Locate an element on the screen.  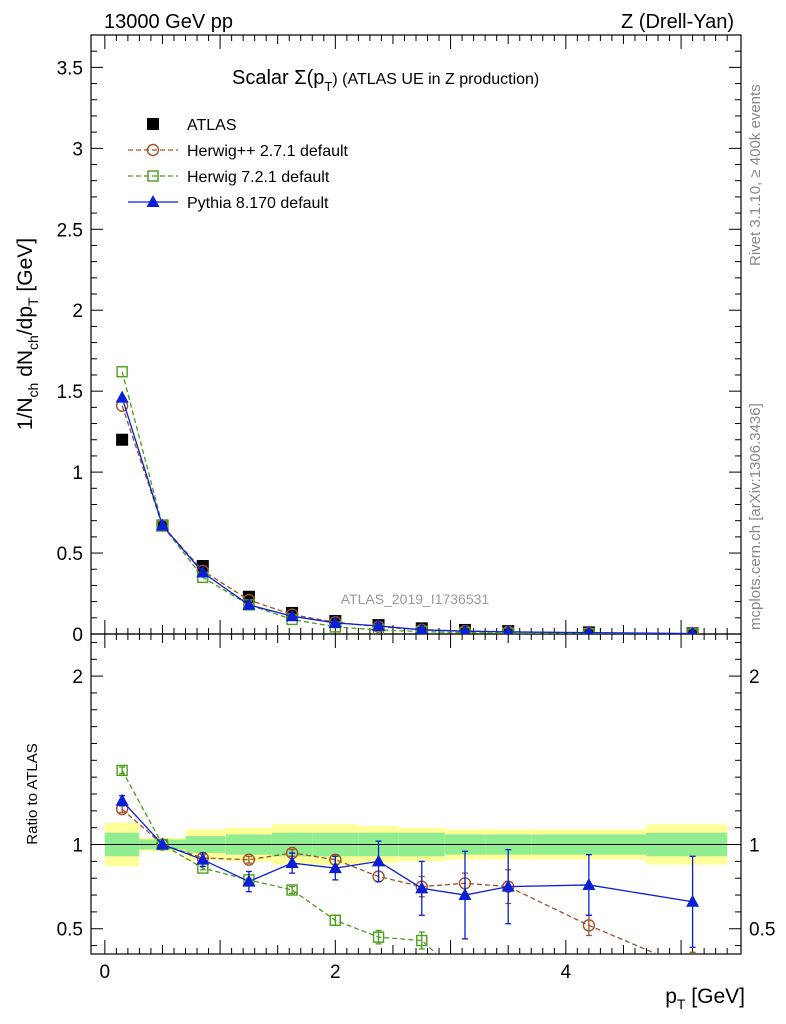
plot-title-sub: T is located at coordinates (328, 86).